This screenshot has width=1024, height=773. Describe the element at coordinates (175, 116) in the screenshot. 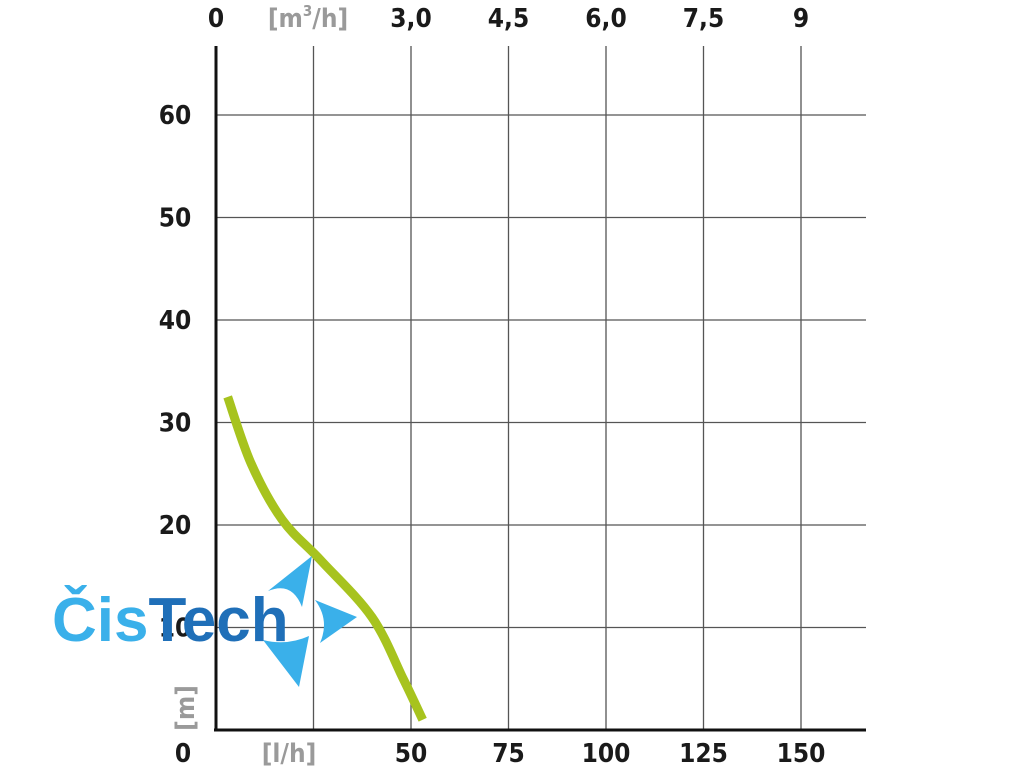

I see `y-tick-label: 60` at that location.